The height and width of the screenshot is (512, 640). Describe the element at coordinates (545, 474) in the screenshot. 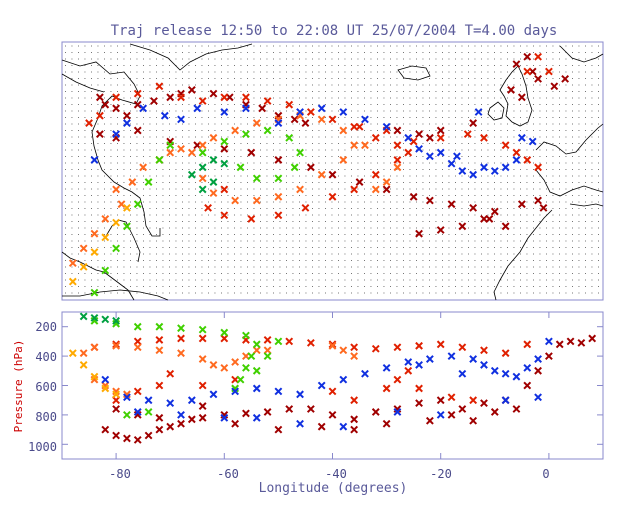

I see `x-tick-label: 0` at that location.